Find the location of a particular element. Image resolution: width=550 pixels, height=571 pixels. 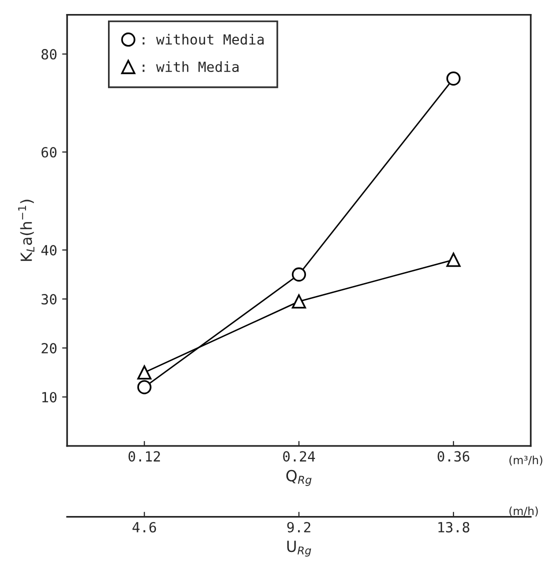

y-tick-label: 60 is located at coordinates (49, 152).